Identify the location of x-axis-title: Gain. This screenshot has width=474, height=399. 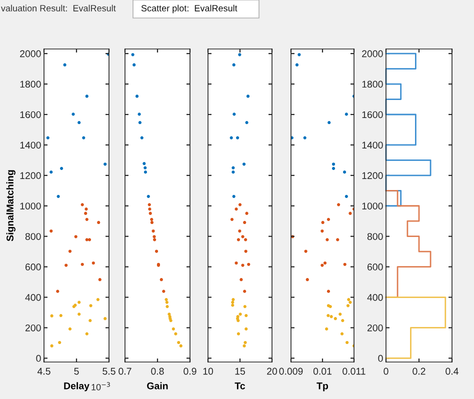
(157, 386).